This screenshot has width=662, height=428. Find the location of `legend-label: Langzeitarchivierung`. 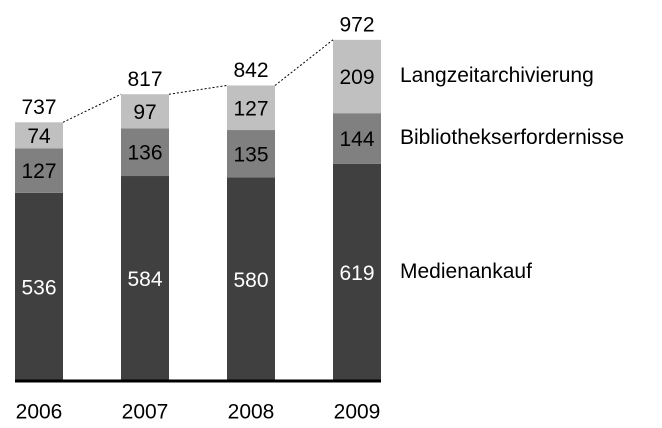

legend-label: Langzeitarchivierung is located at coordinates (497, 75).